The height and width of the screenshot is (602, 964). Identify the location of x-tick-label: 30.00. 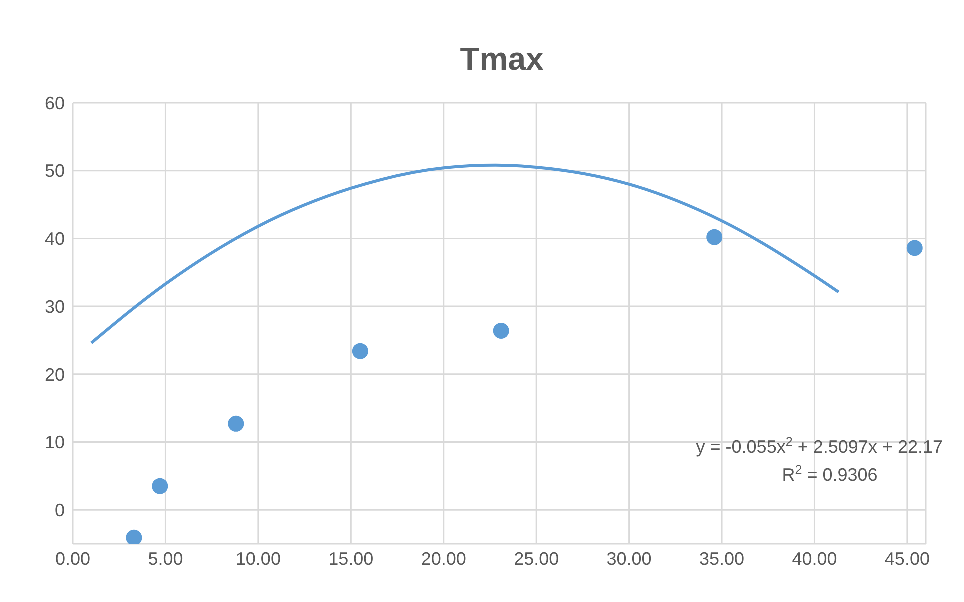
(629, 558).